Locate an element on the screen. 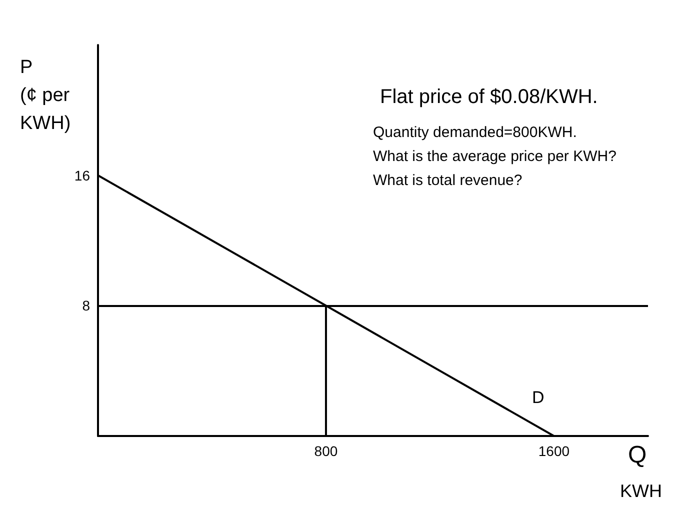 Image resolution: width=689 pixels, height=521 pixels. x-tick-label: 800 is located at coordinates (326, 451).